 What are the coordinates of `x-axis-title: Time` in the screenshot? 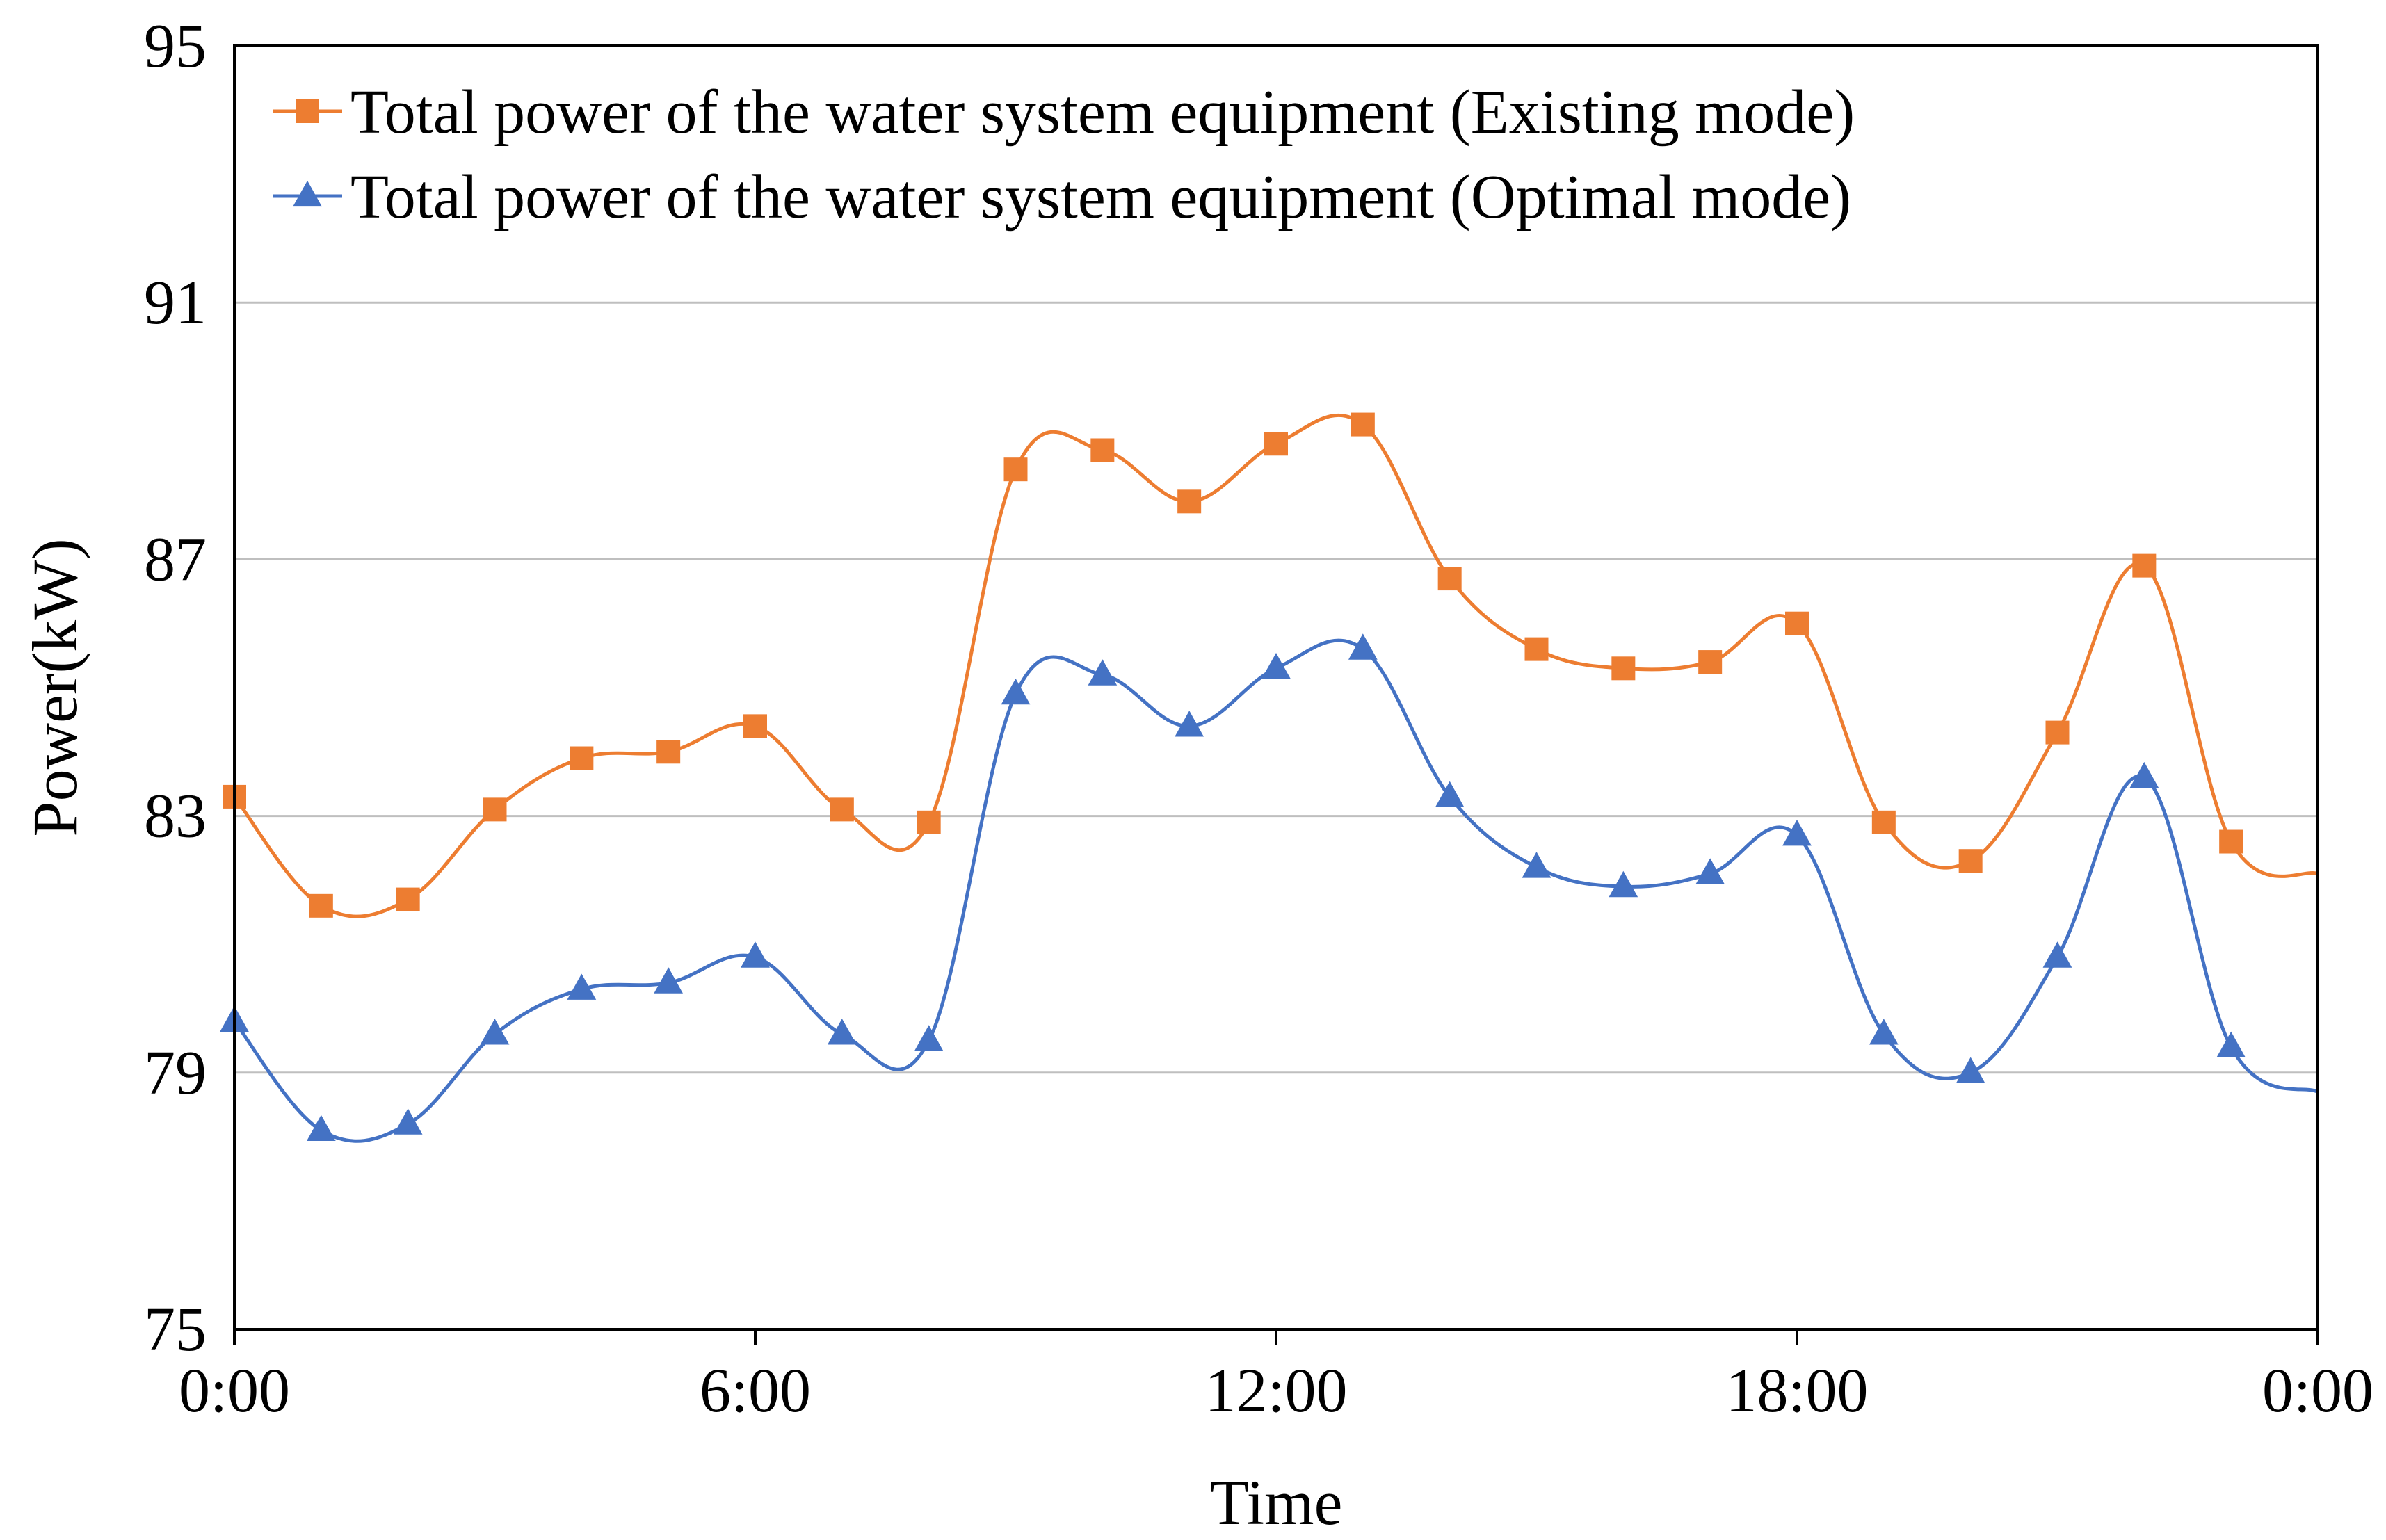 It's located at (1276, 1502).